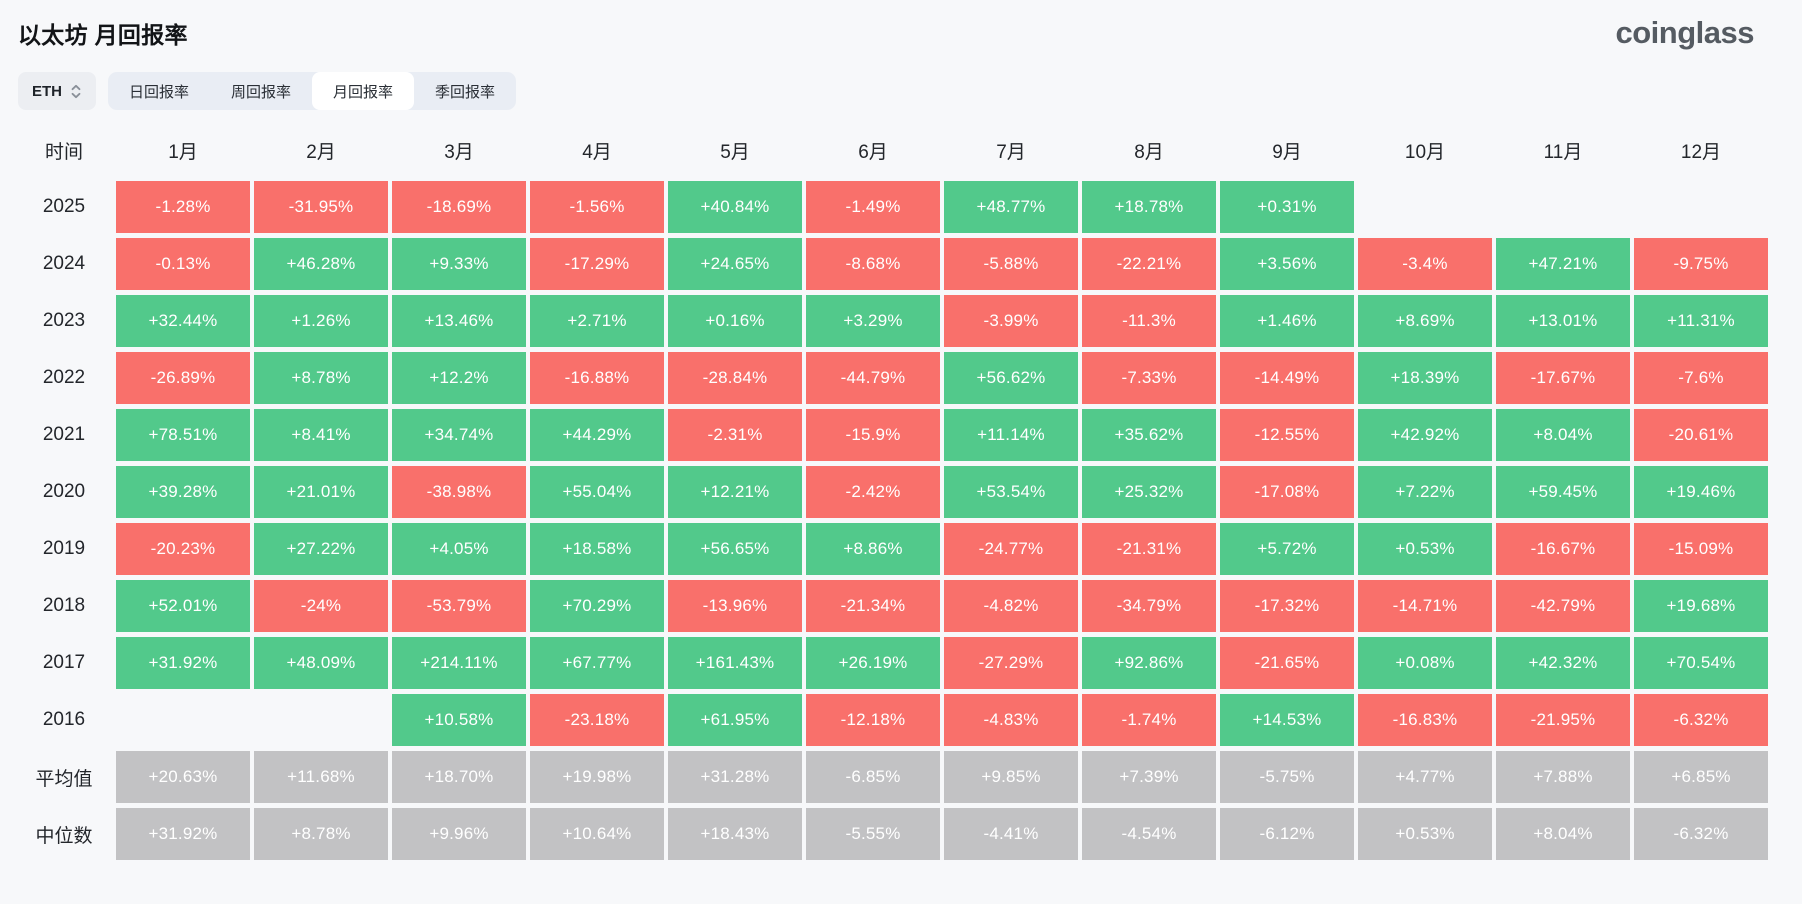 Image resolution: width=1802 pixels, height=904 pixels. I want to click on return-cell: -4.41%, so click(1011, 834).